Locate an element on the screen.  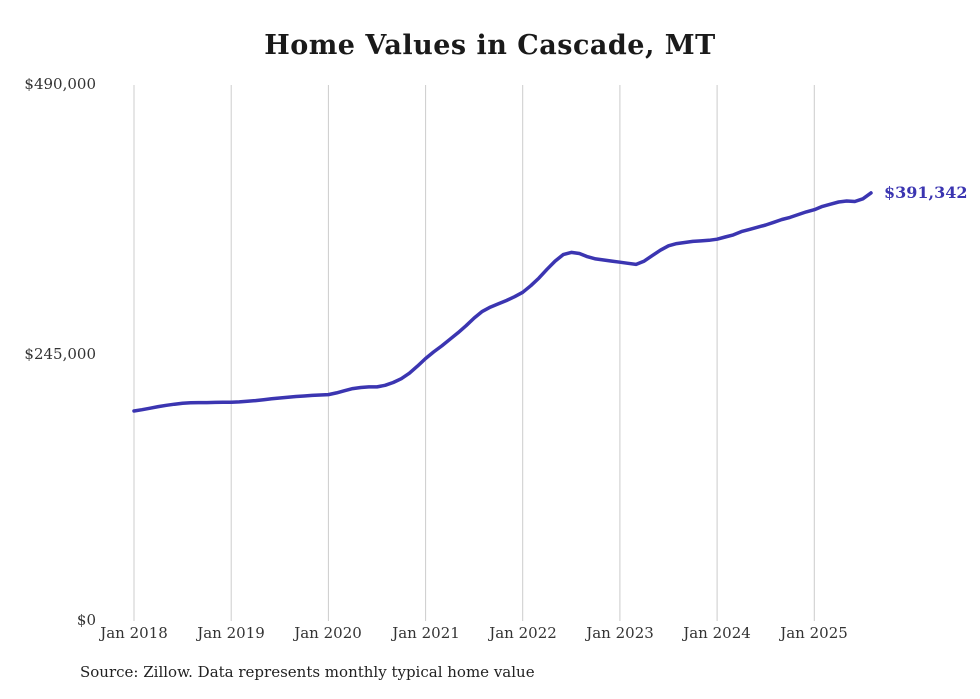
y-axis-tick-label: $245,000 is located at coordinates (60, 354).